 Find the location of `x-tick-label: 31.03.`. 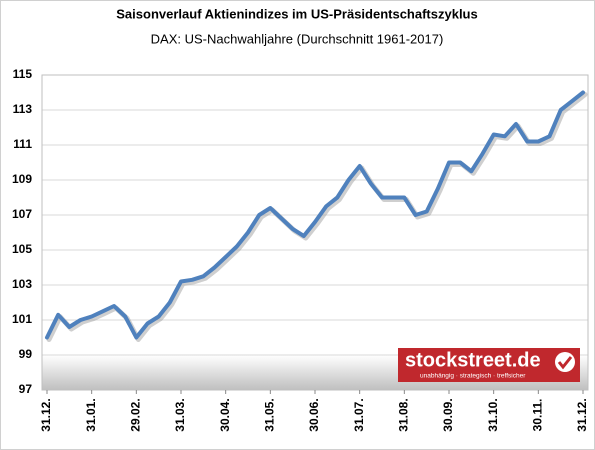

x-tick-label: 31.03. is located at coordinates (180, 414).